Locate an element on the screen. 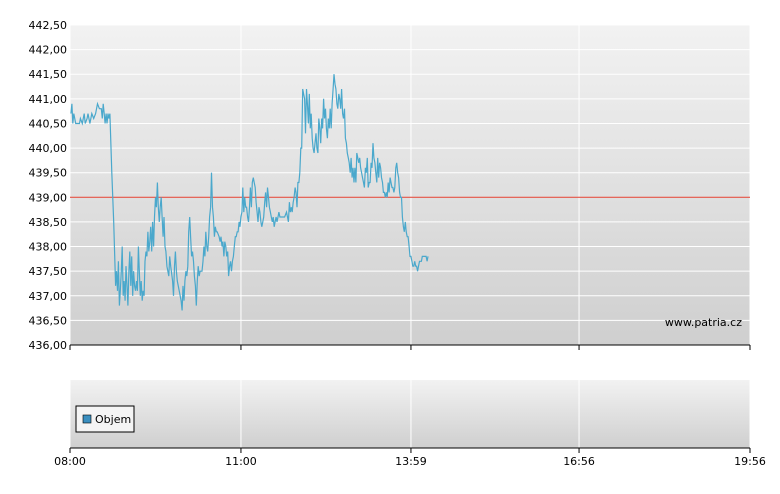  y-tick-label: 442,50 is located at coordinates (48, 25).